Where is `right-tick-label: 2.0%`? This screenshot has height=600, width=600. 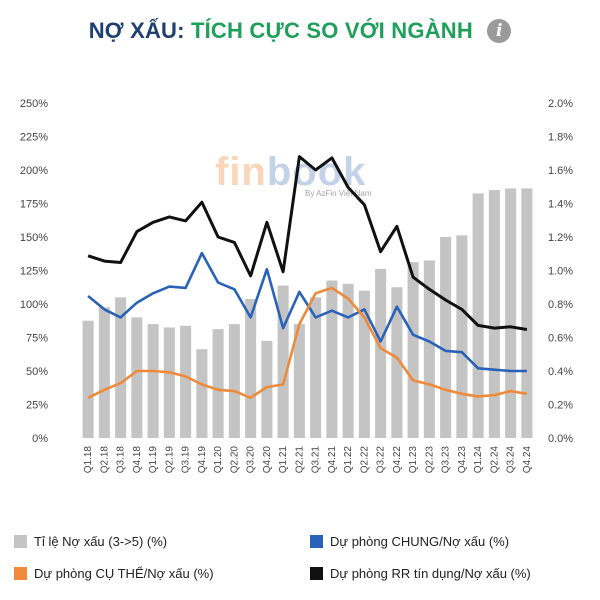
right-tick-label: 2.0% is located at coordinates (560, 104).